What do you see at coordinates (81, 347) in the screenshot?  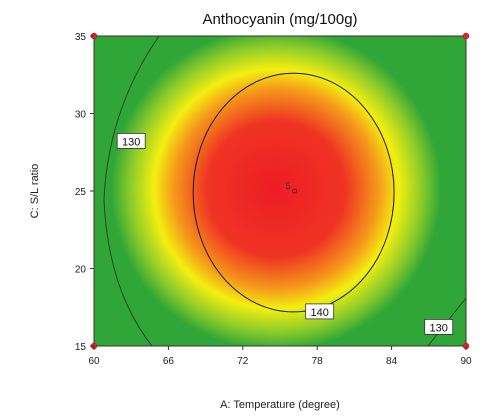 I see `y-tick-label: 15` at bounding box center [81, 347].